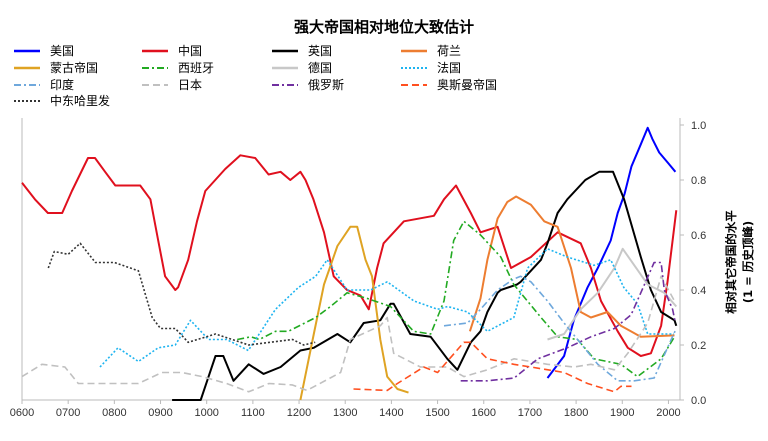 The width and height of the screenshot is (768, 441). What do you see at coordinates (62, 51) in the screenshot?
I see `legend-label: 美国` at bounding box center [62, 51].